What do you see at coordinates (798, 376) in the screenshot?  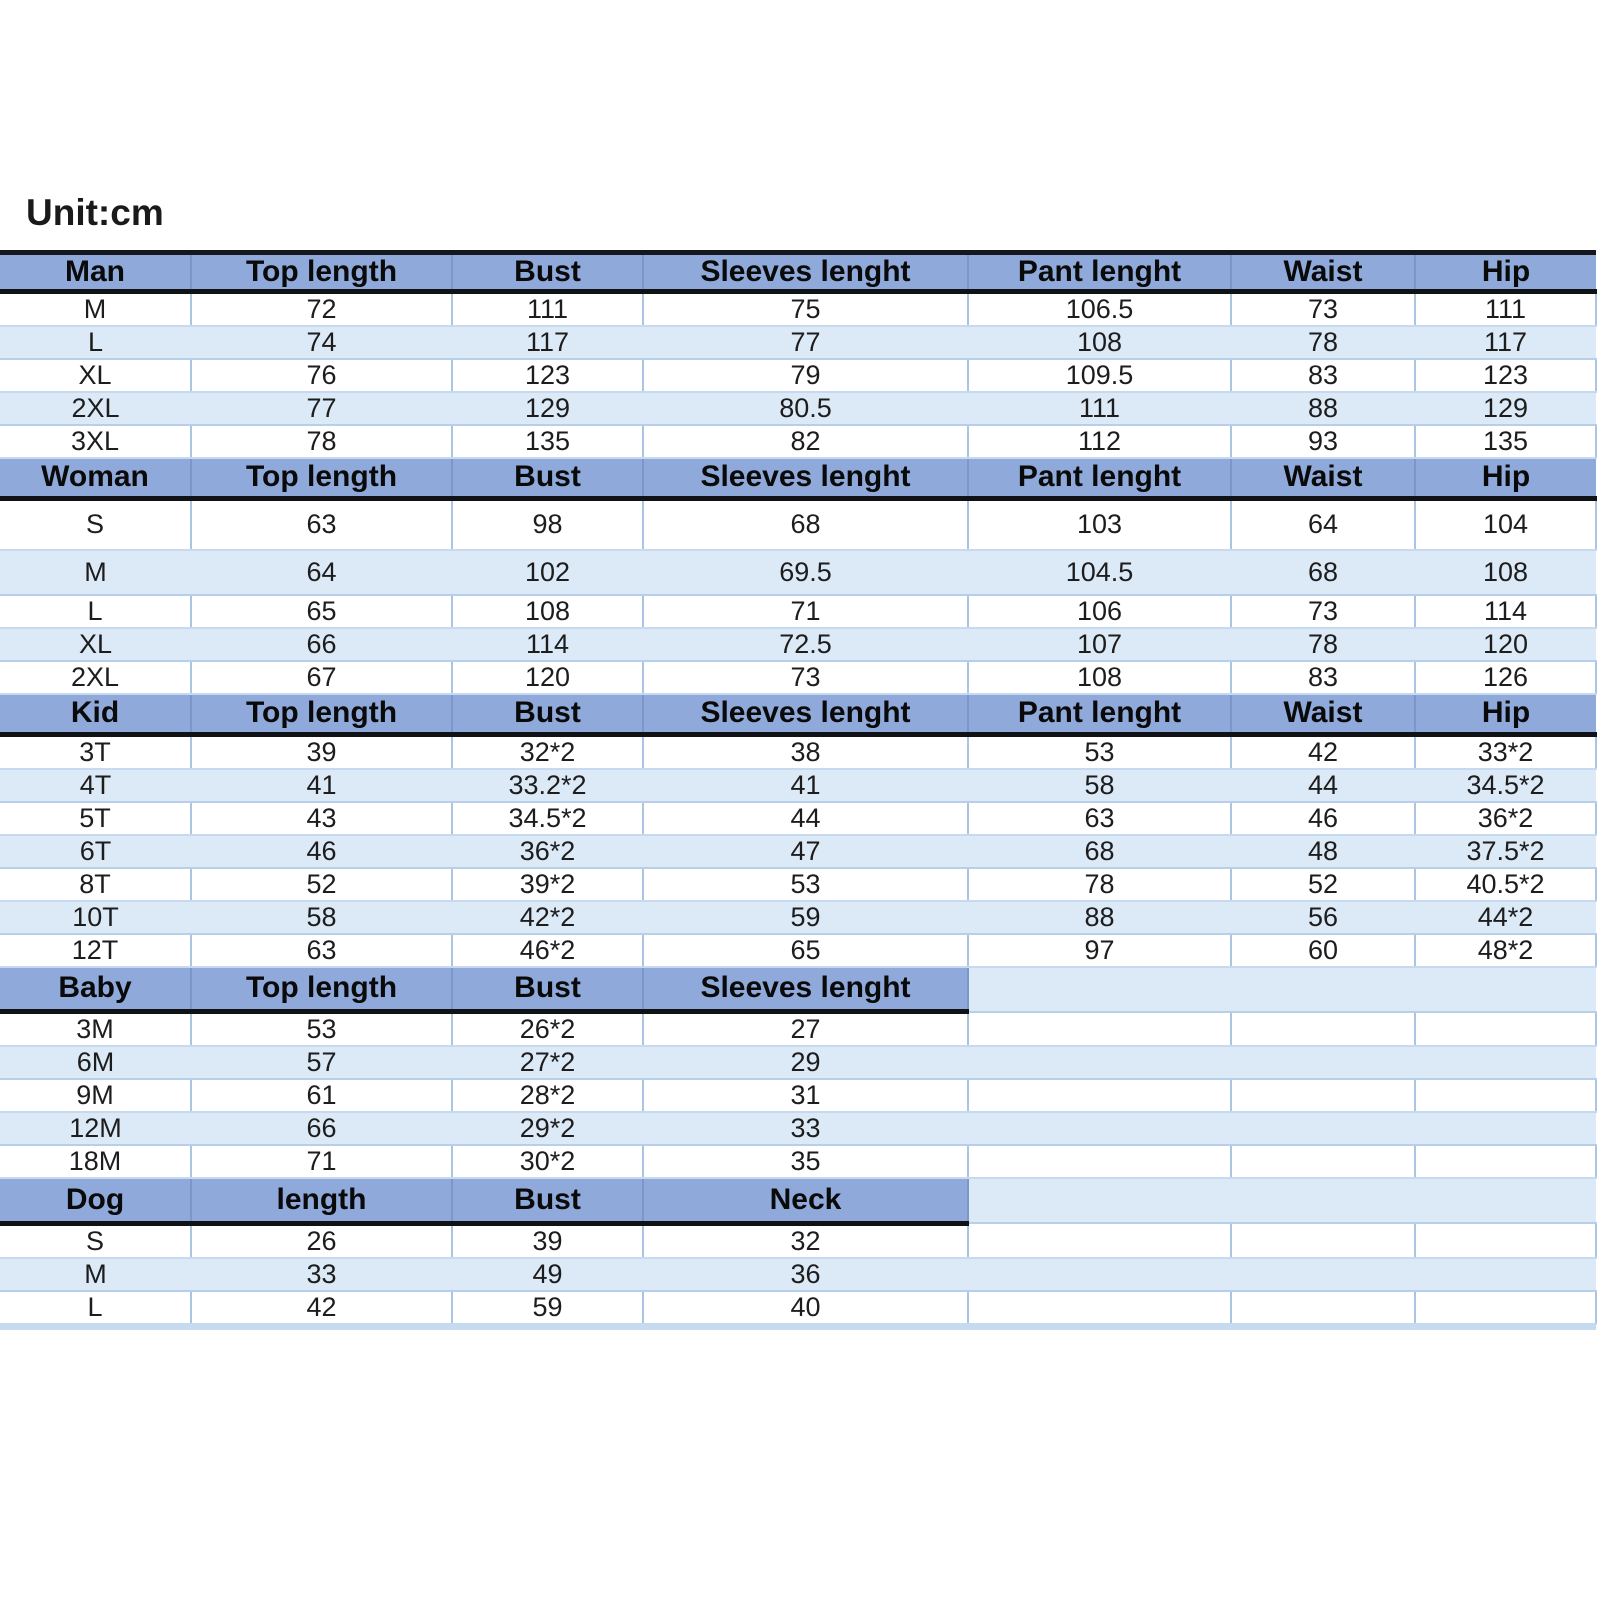 I see `table-row: XL 76 123 79 109.5 83 123` at bounding box center [798, 376].